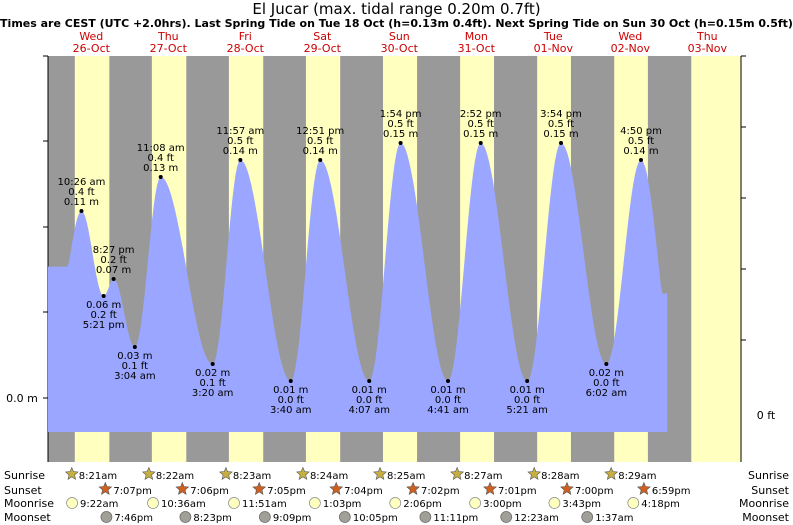 The height and width of the screenshot is (525, 793). Describe the element at coordinates (92, 48) in the screenshot. I see `date-label: 26-Oct` at that location.